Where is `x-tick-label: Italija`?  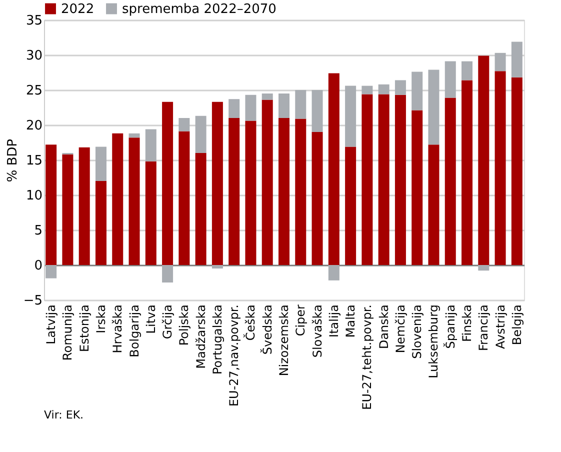
x-tick-label: Italija is located at coordinates (333, 321).